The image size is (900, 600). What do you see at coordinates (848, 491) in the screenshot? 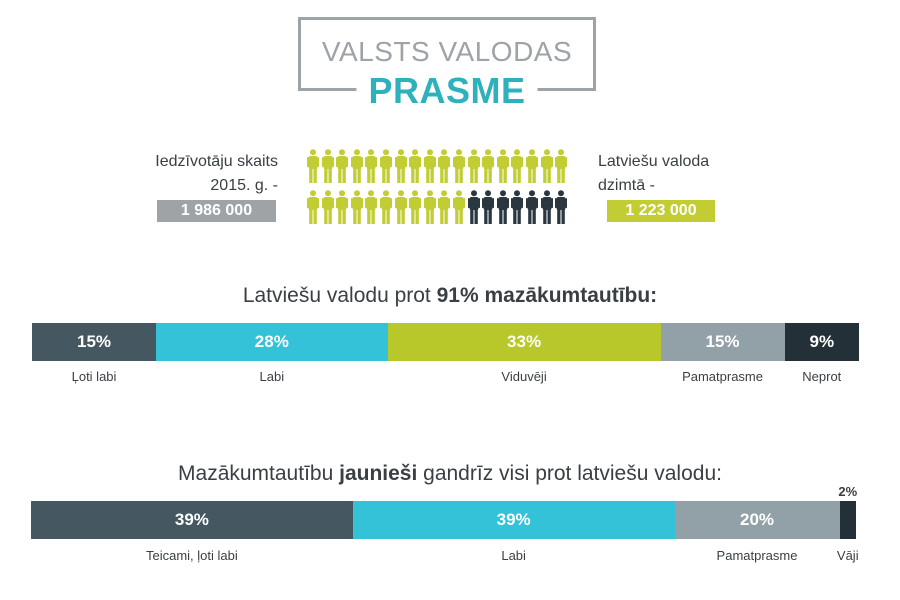
I see `chart2-value-label: 2%` at bounding box center [848, 491].